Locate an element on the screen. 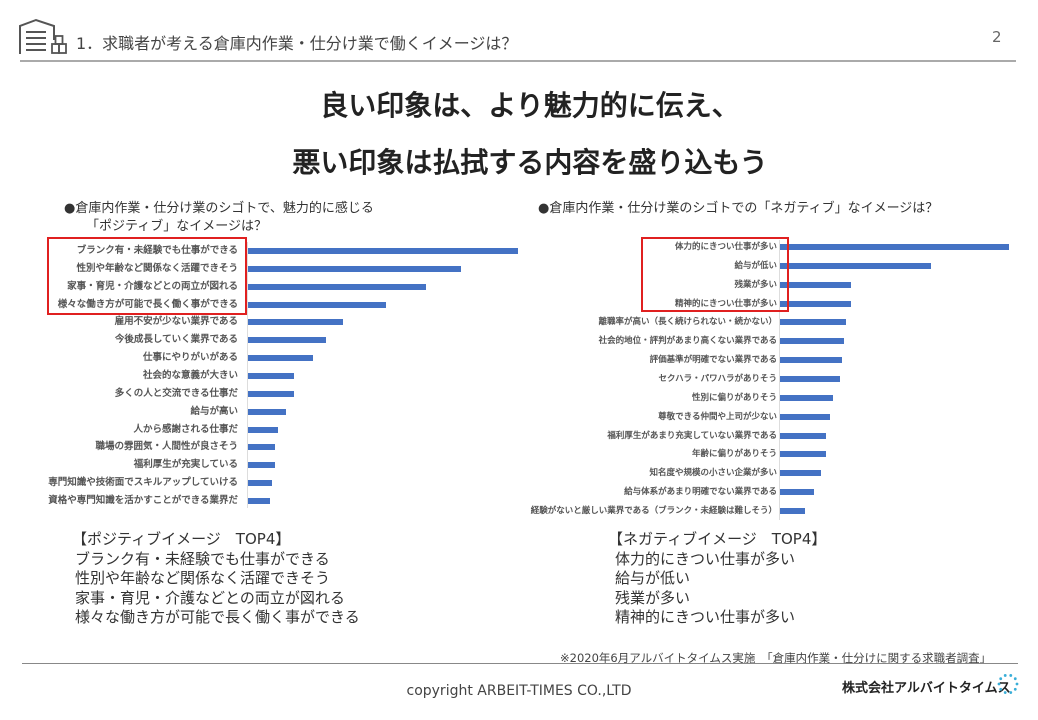 The width and height of the screenshot is (1038, 720). negative-axis-line is located at coordinates (779, 380).